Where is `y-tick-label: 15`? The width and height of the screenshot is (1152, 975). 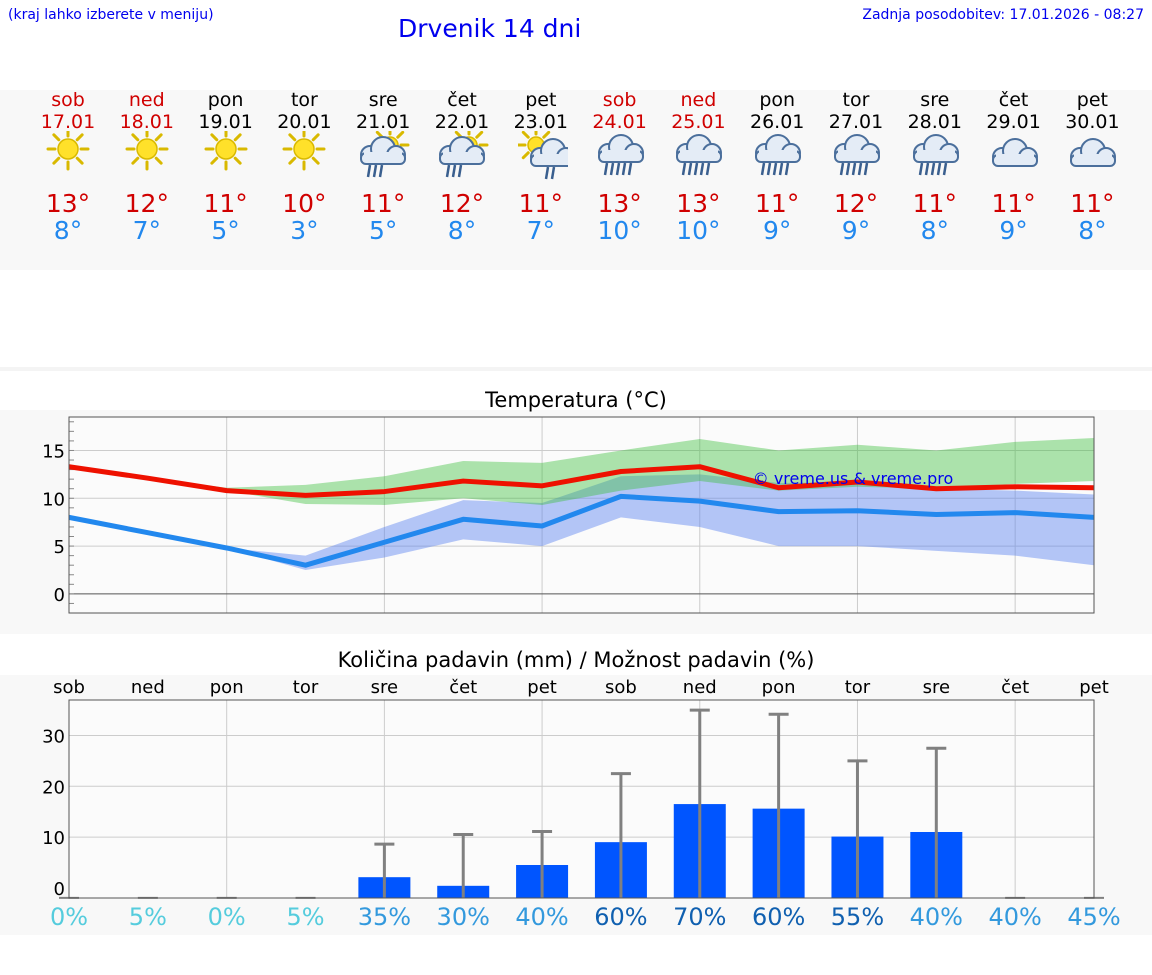 y-tick-label: 15 is located at coordinates (53, 451).